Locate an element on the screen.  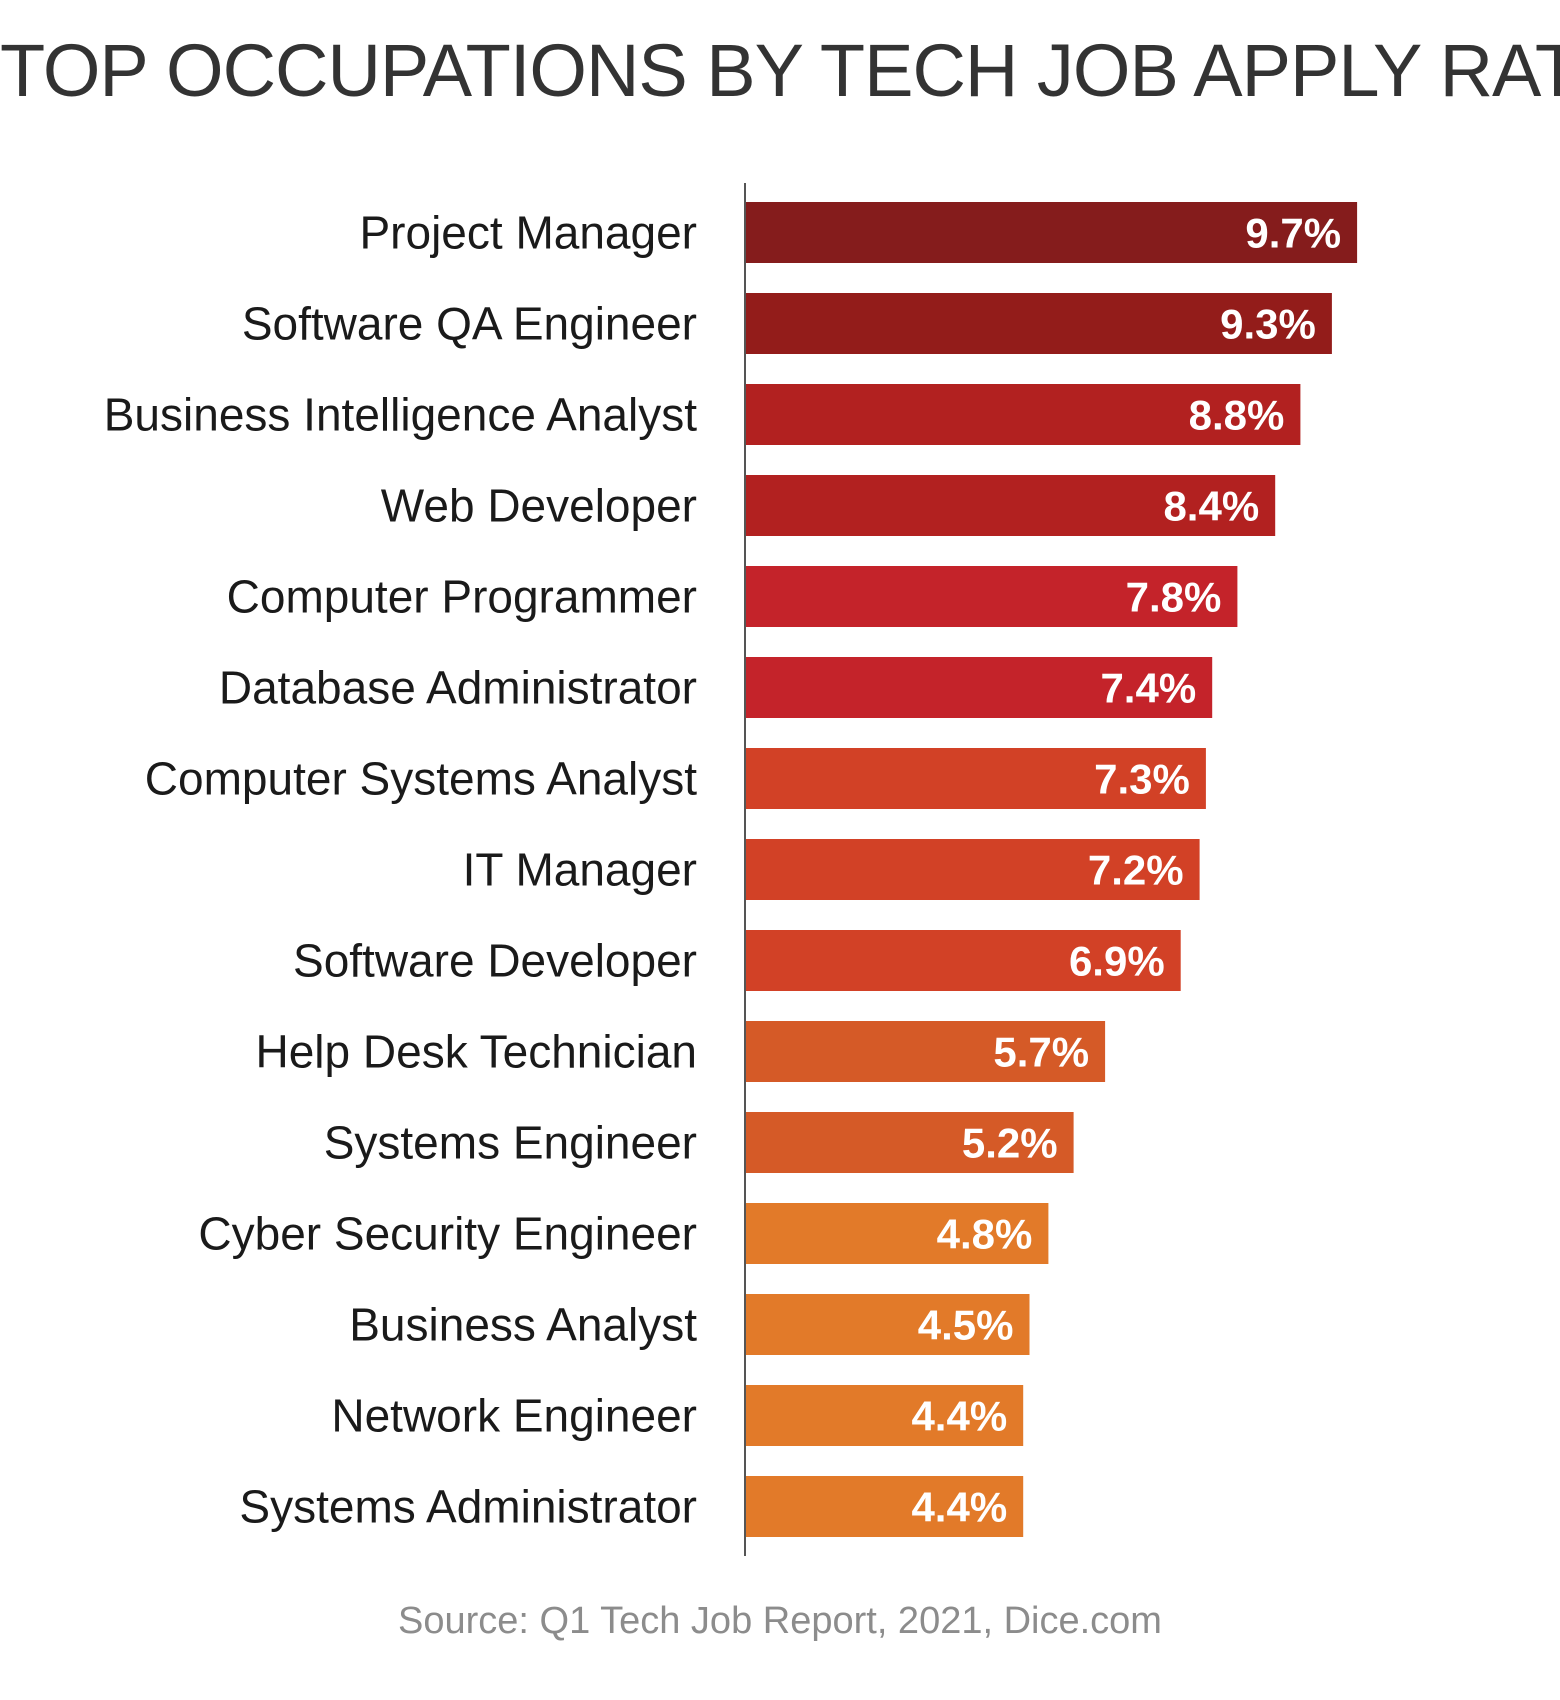
value-label: 4.8% is located at coordinates (985, 1234).